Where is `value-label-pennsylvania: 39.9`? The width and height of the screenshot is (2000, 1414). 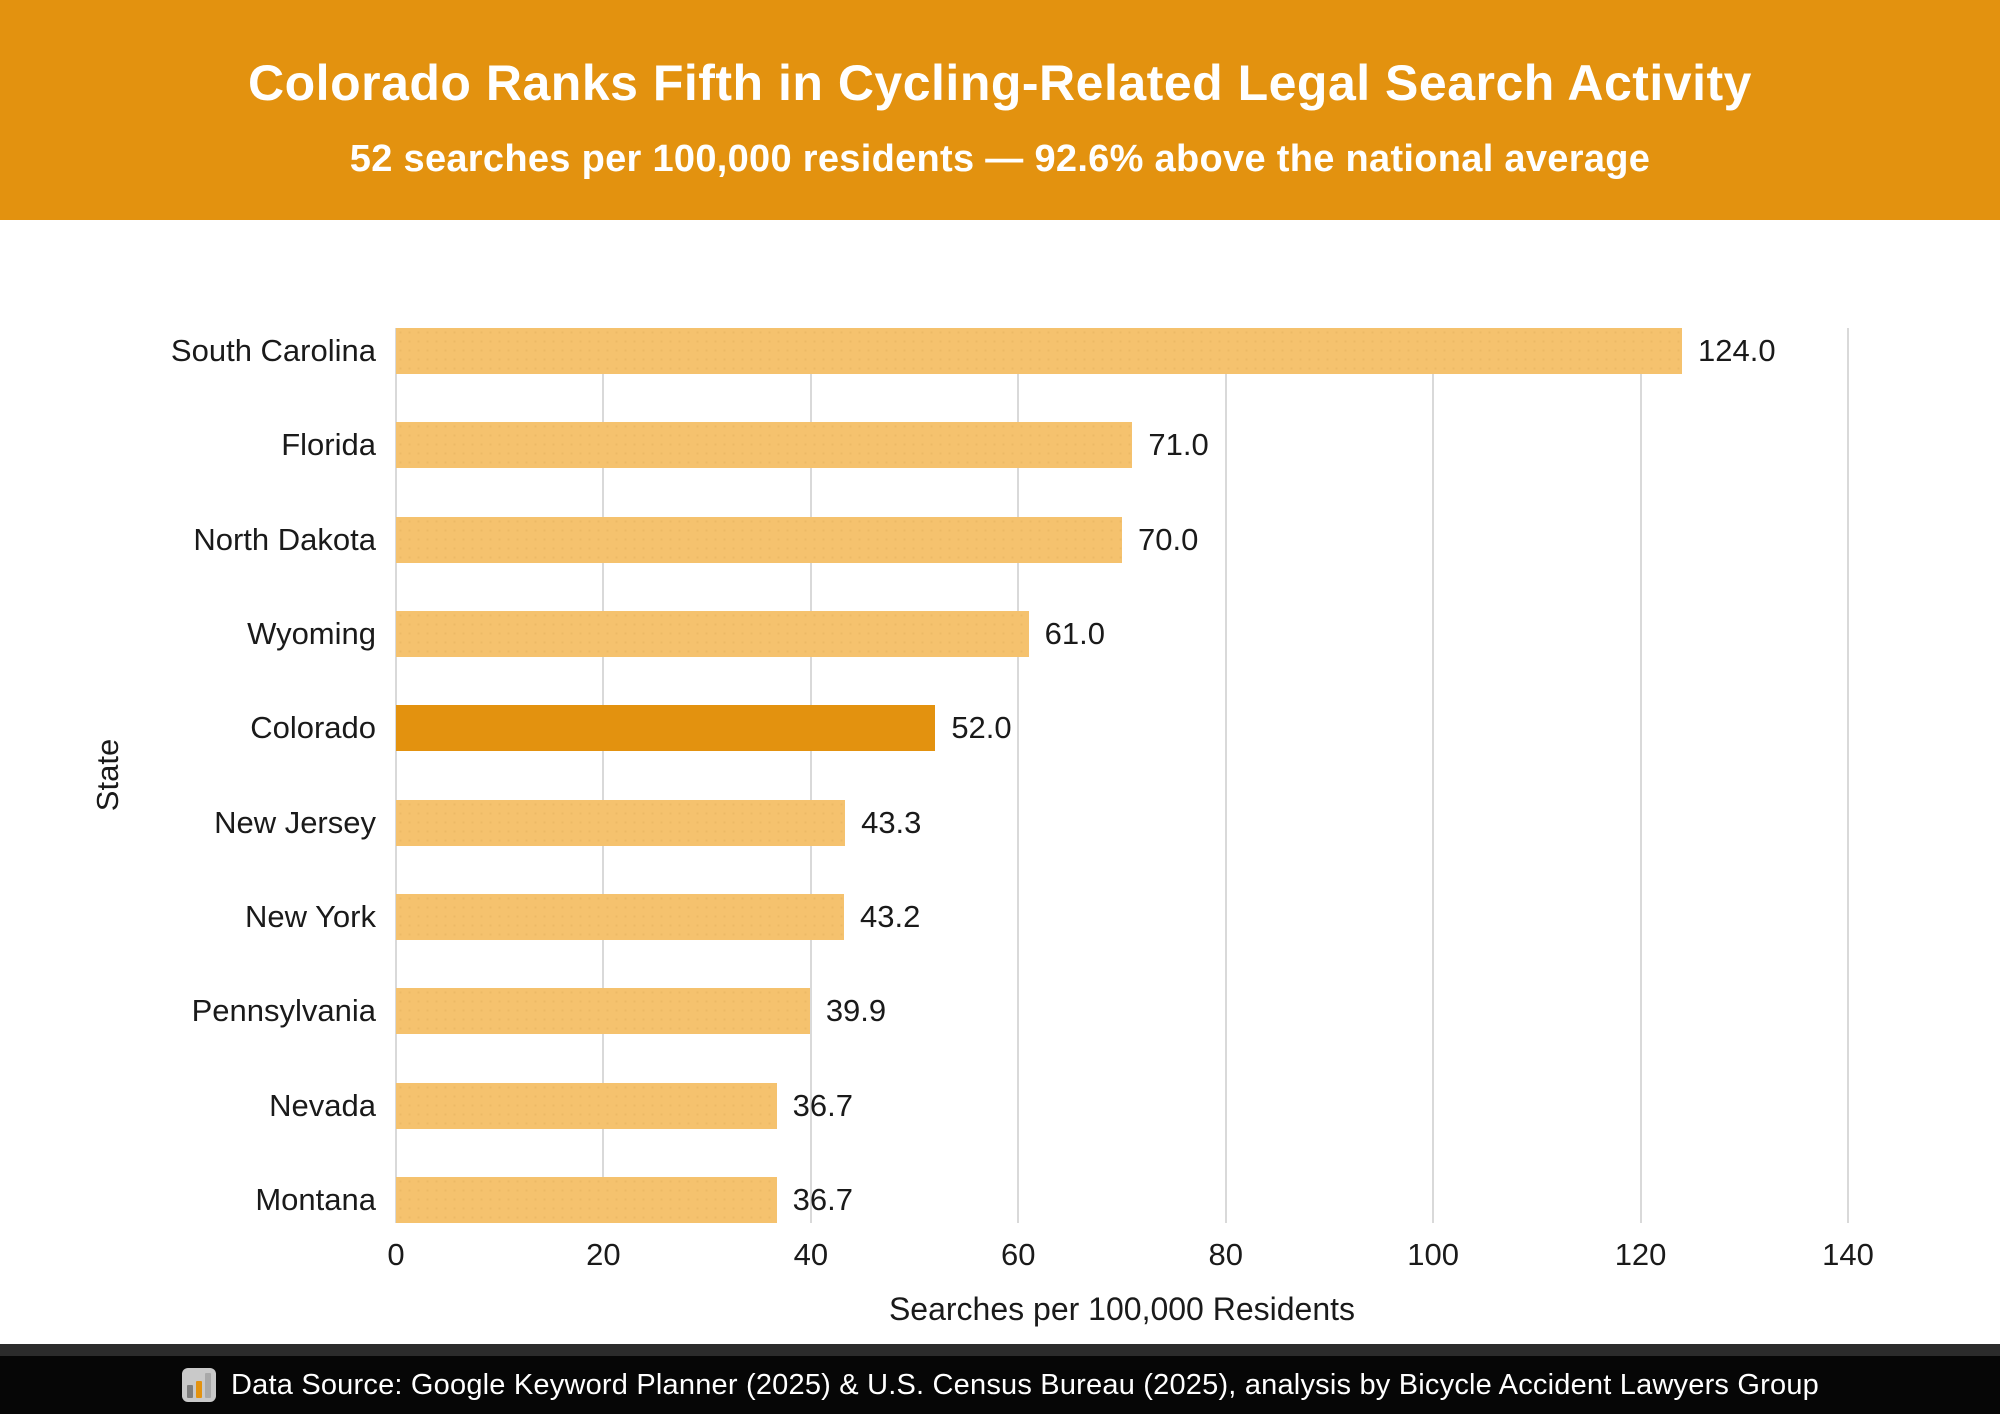 value-label-pennsylvania: 39.9 is located at coordinates (856, 1011).